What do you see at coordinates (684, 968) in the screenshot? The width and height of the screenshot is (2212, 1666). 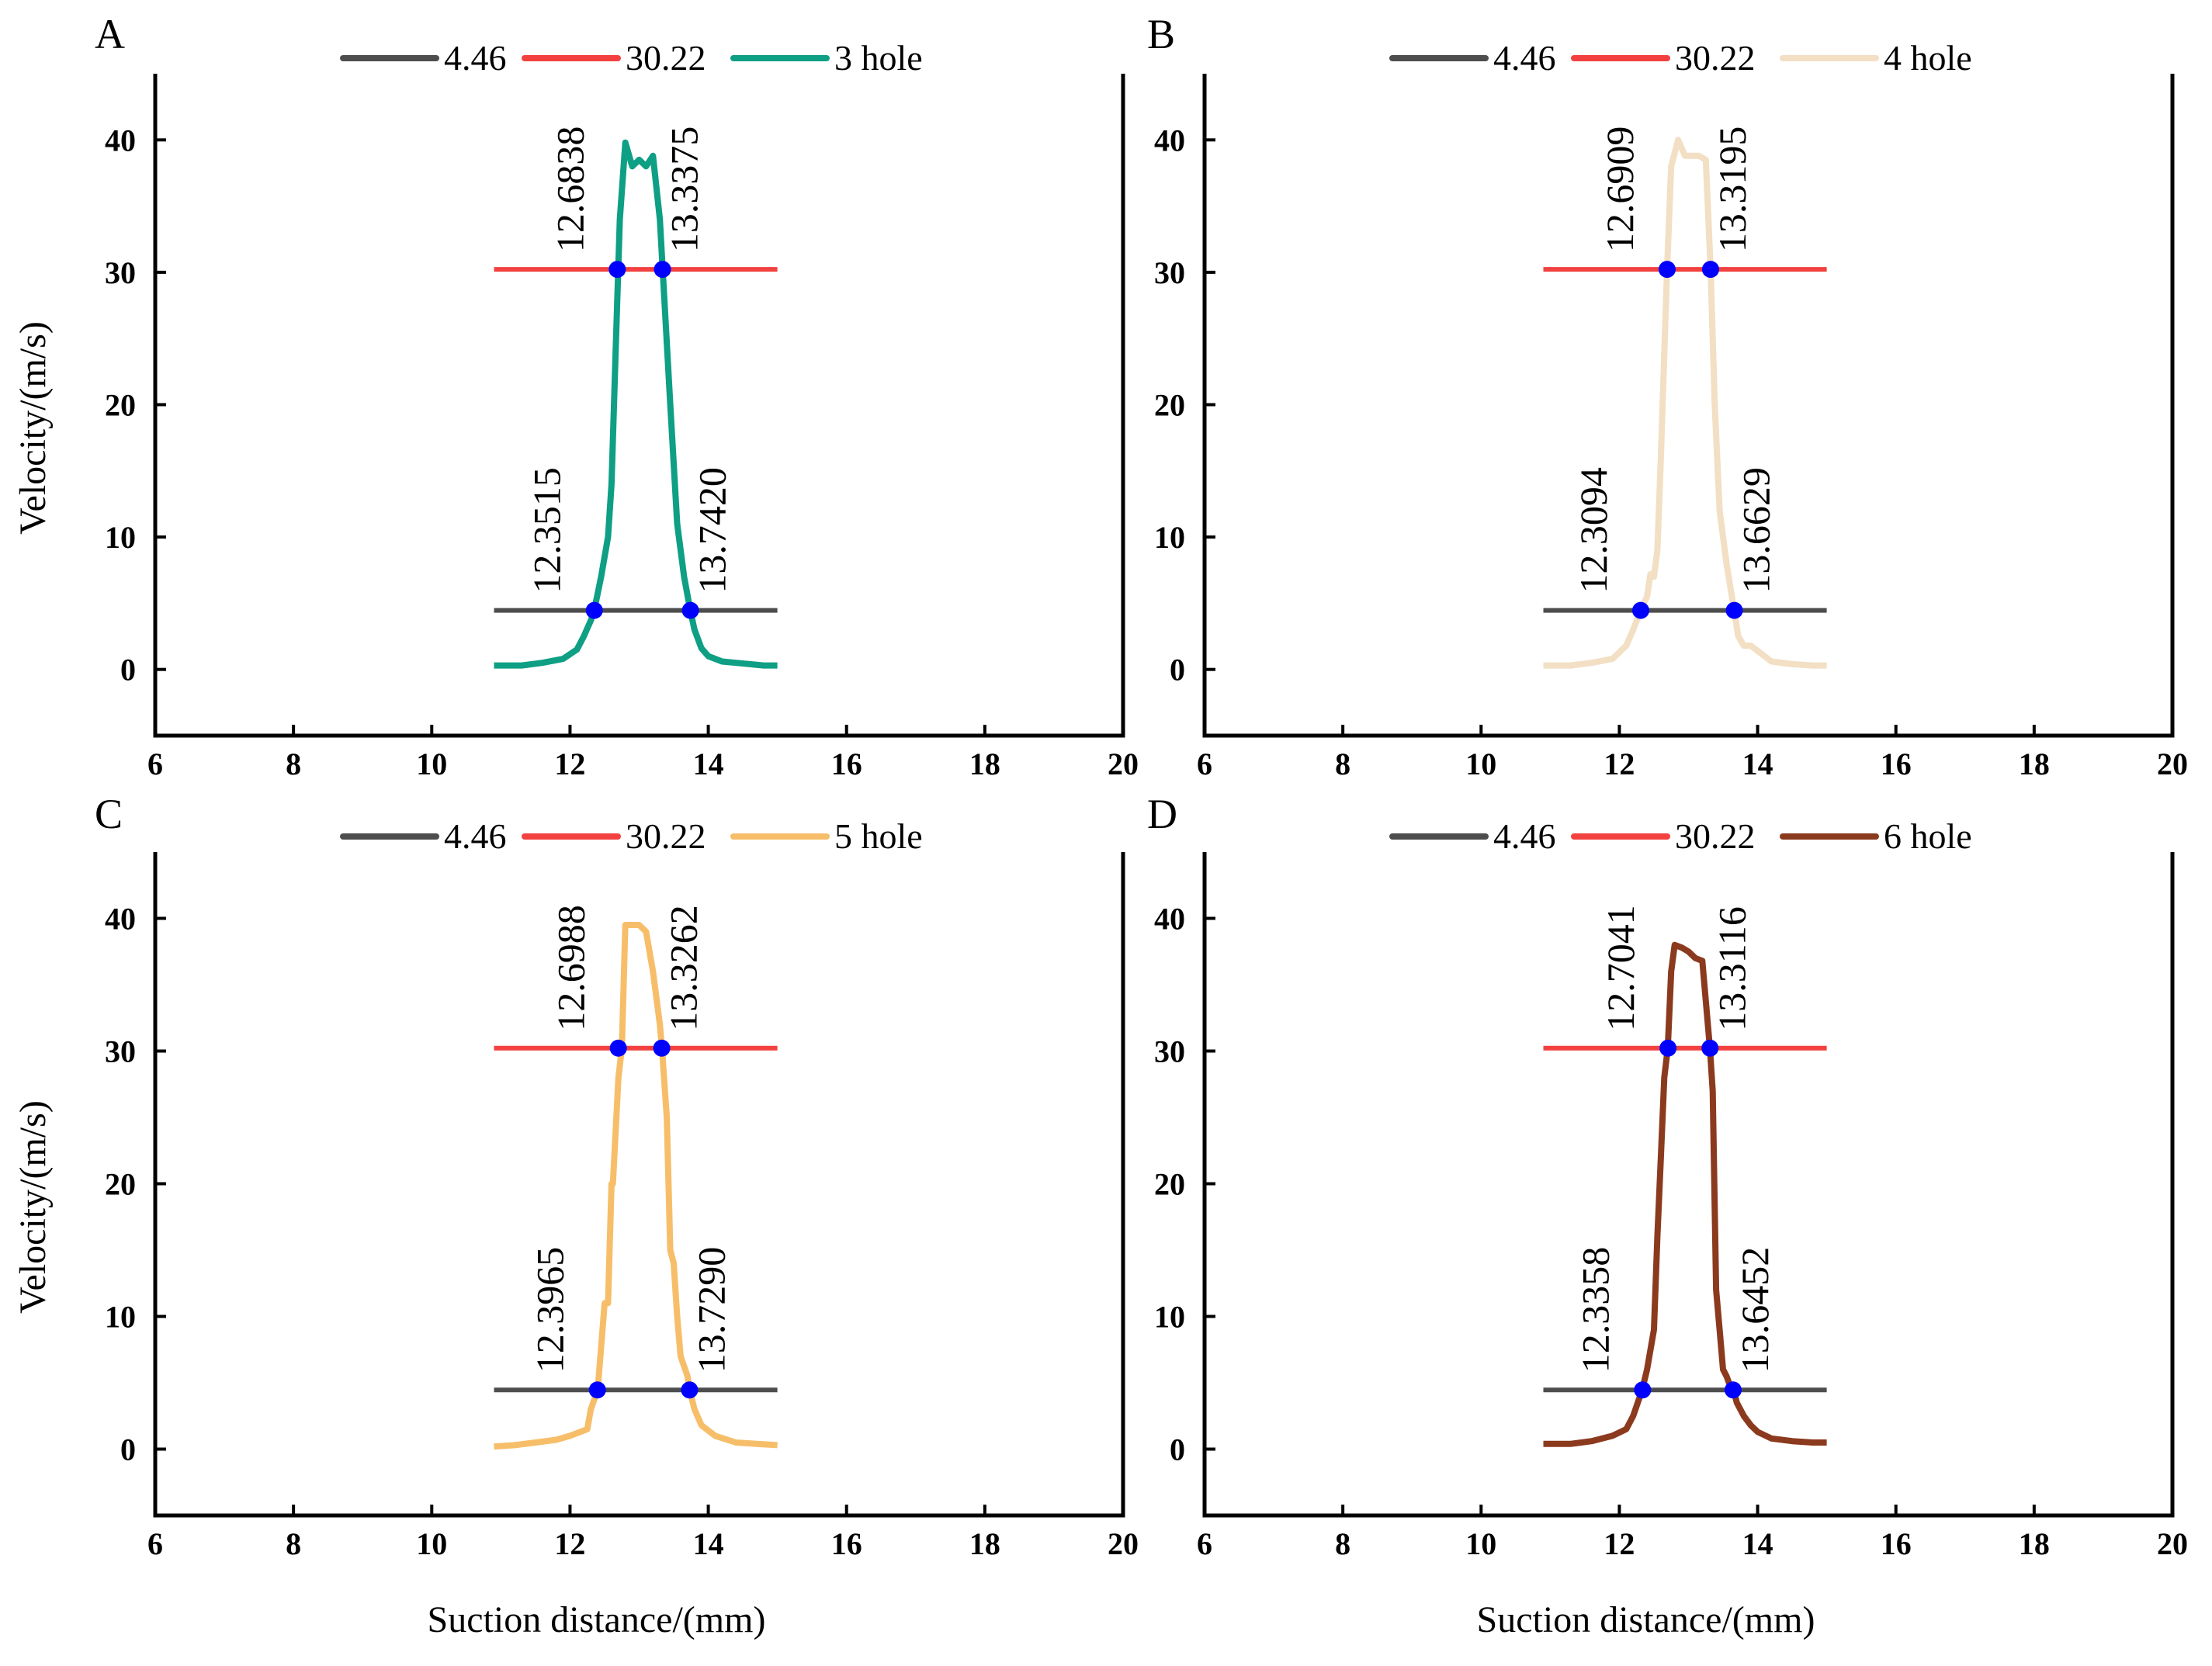 I see `value-annotation: 13.3262` at bounding box center [684, 968].